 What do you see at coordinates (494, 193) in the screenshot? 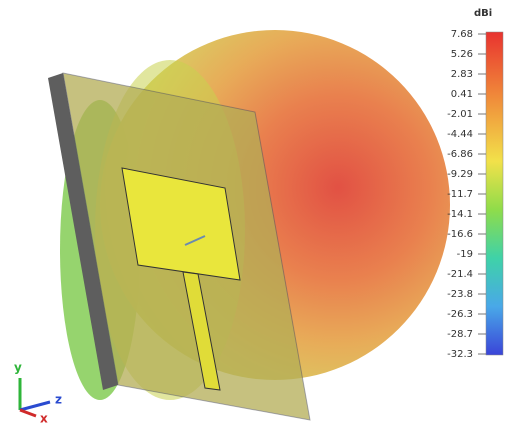
I see `colorbar-scale` at bounding box center [494, 193].